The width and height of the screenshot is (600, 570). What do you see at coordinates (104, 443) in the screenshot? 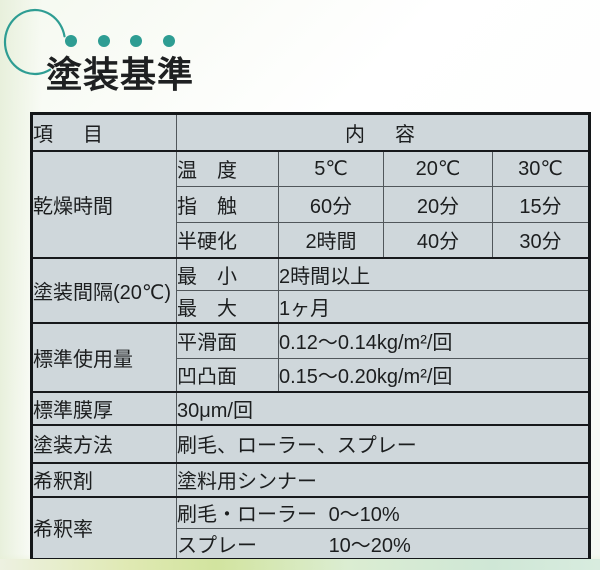
I see `method-label-cell: 塗装方法` at bounding box center [104, 443].